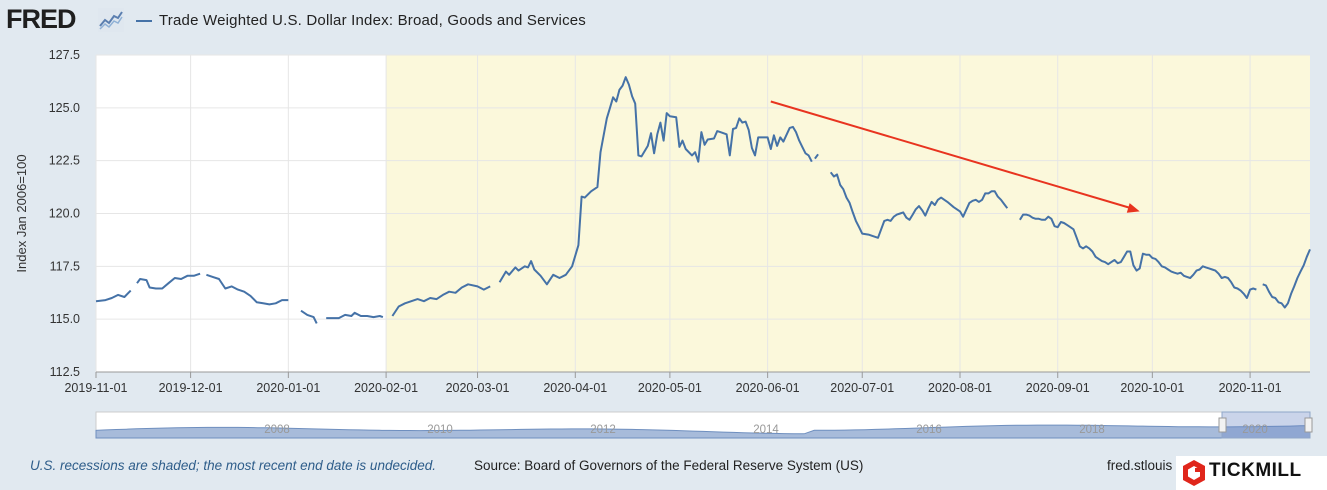 The height and width of the screenshot is (490, 1327). Describe the element at coordinates (65, 319) in the screenshot. I see `y-tick-label: 115.0` at that location.